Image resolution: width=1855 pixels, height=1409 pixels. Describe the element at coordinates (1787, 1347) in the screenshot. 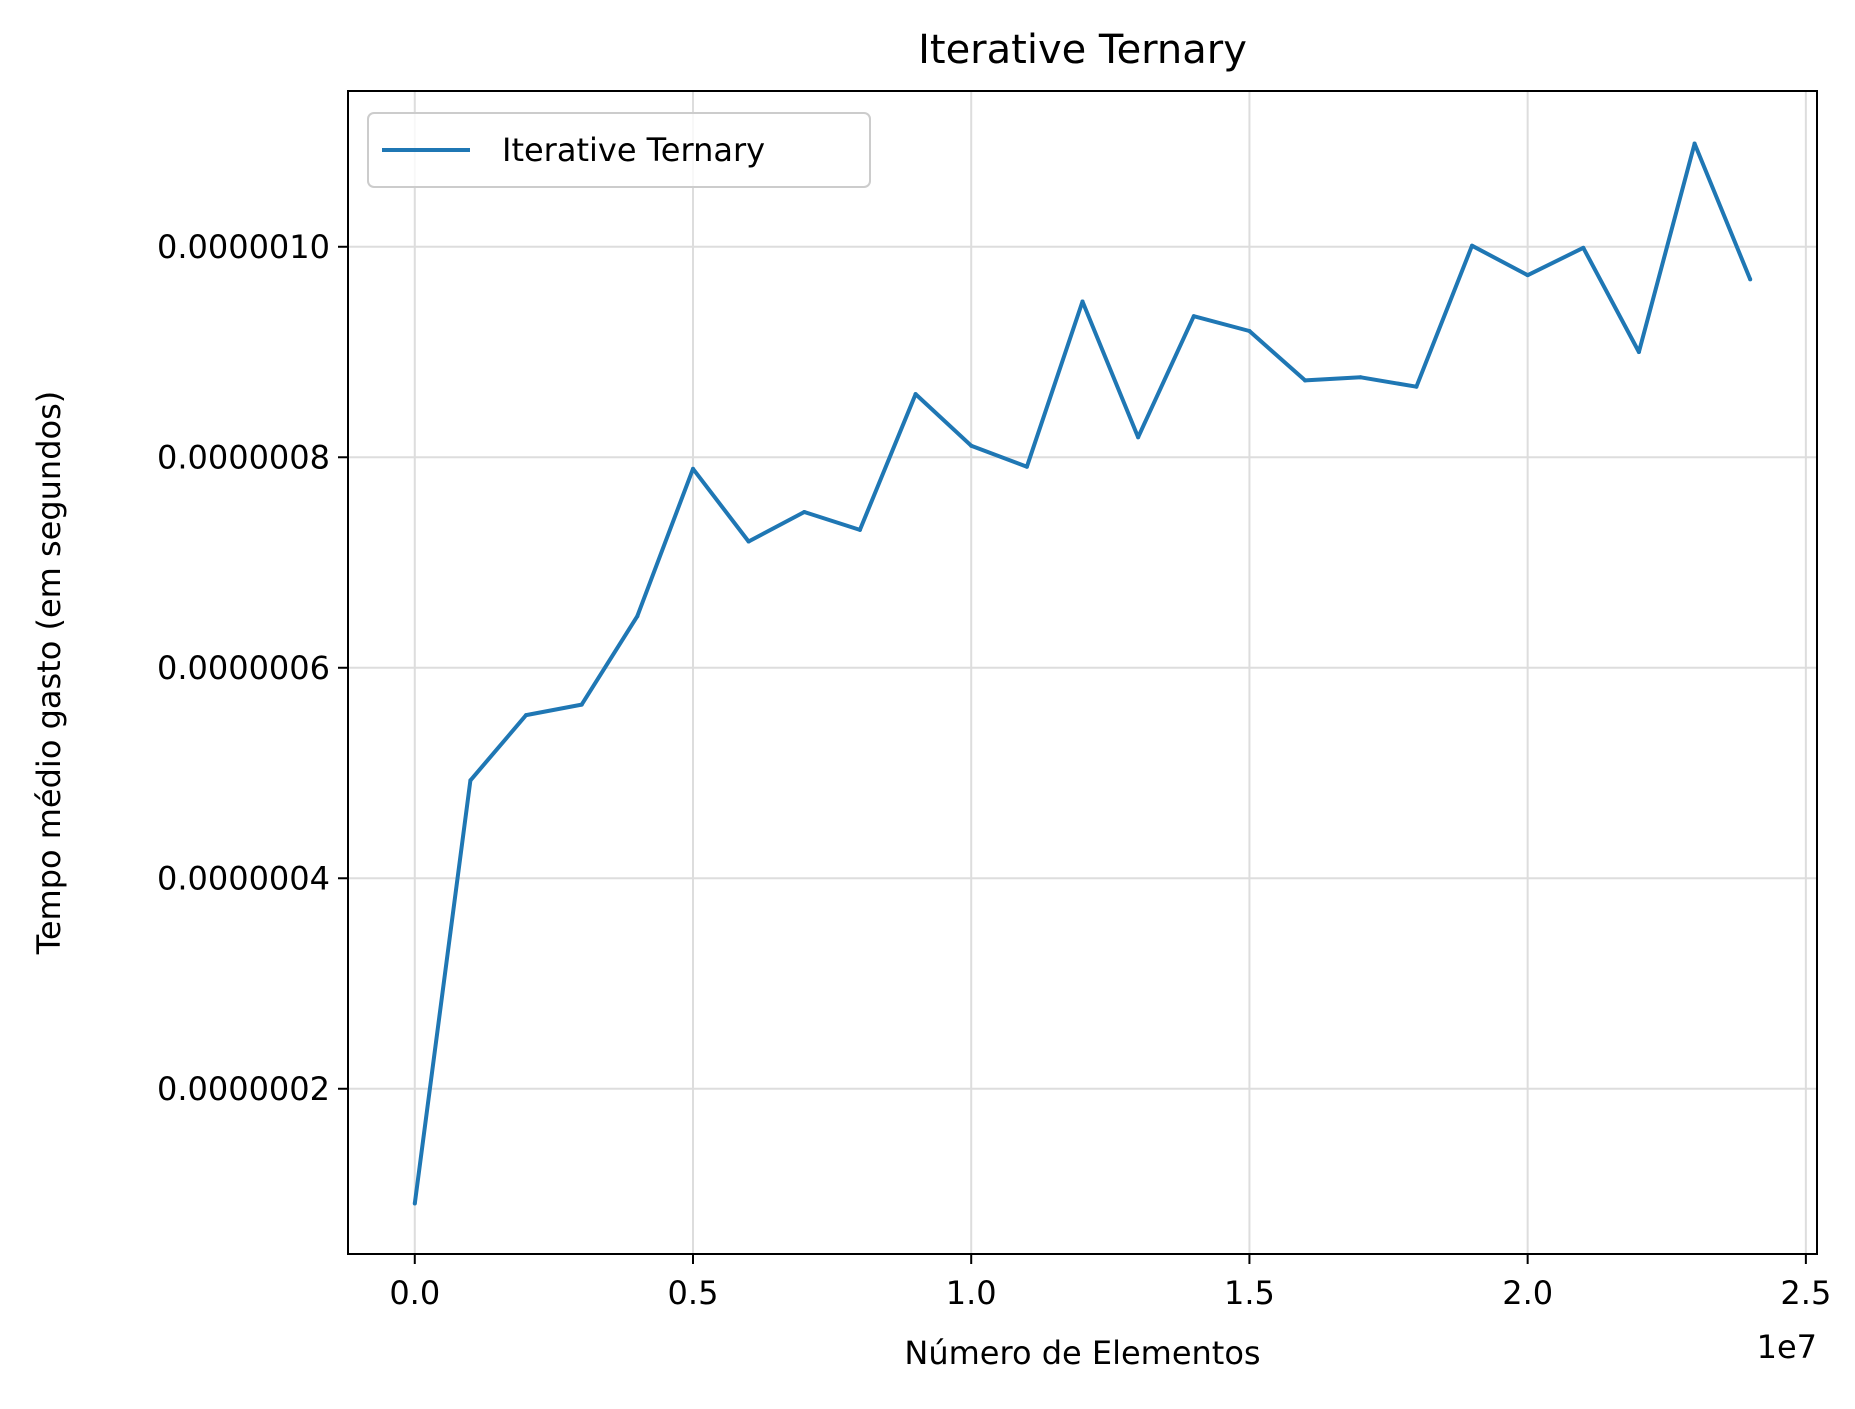

I see `x-axis-offset-label: 1e7` at that location.